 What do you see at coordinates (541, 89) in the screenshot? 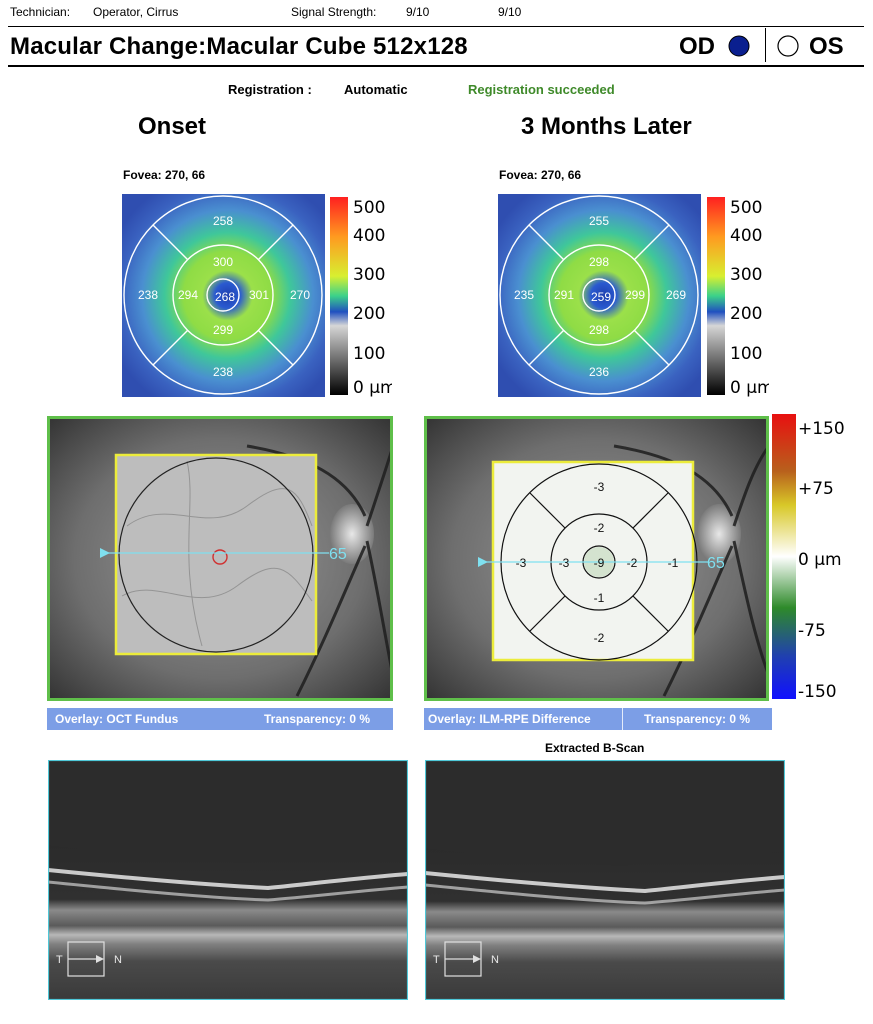
I see `registration-status: Registration succeeded` at bounding box center [541, 89].